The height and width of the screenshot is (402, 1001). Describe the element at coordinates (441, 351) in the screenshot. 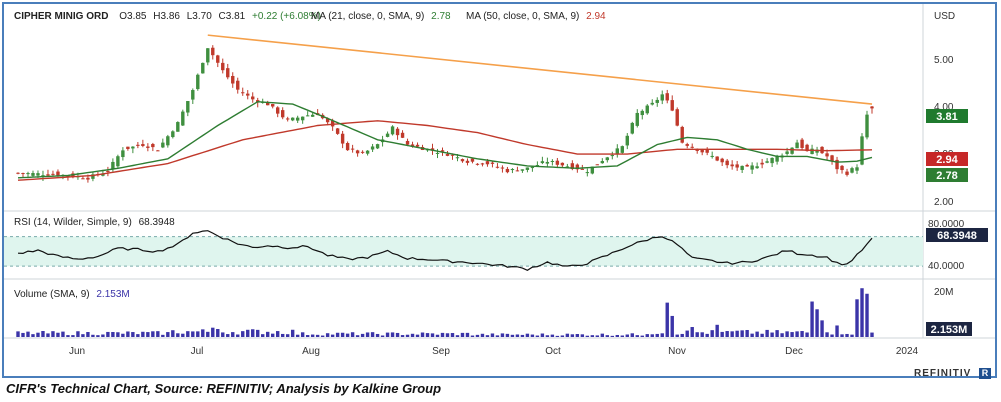

I see `x-tick-sep: Sep` at that location.